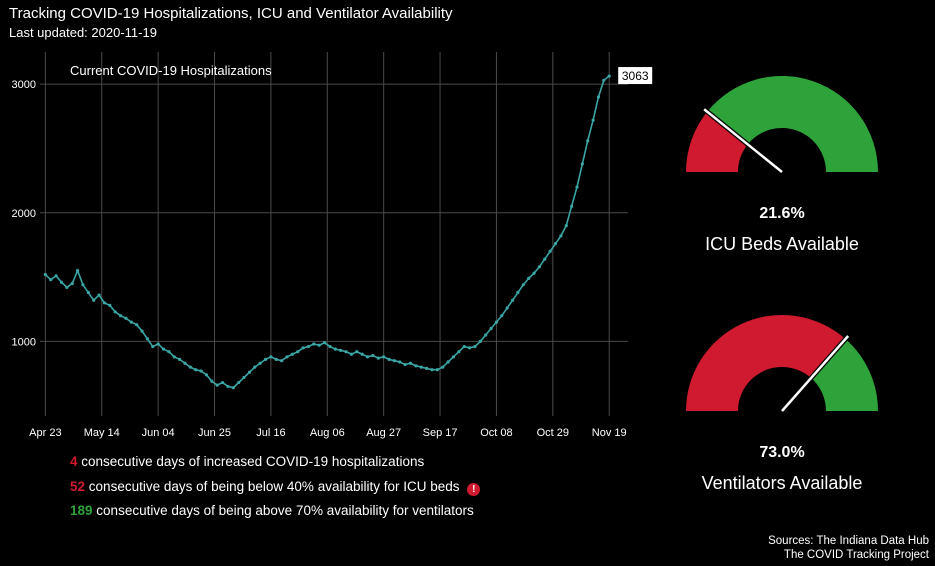  I want to click on ventilator-gauge-label: Ventilators Available, so click(782, 483).